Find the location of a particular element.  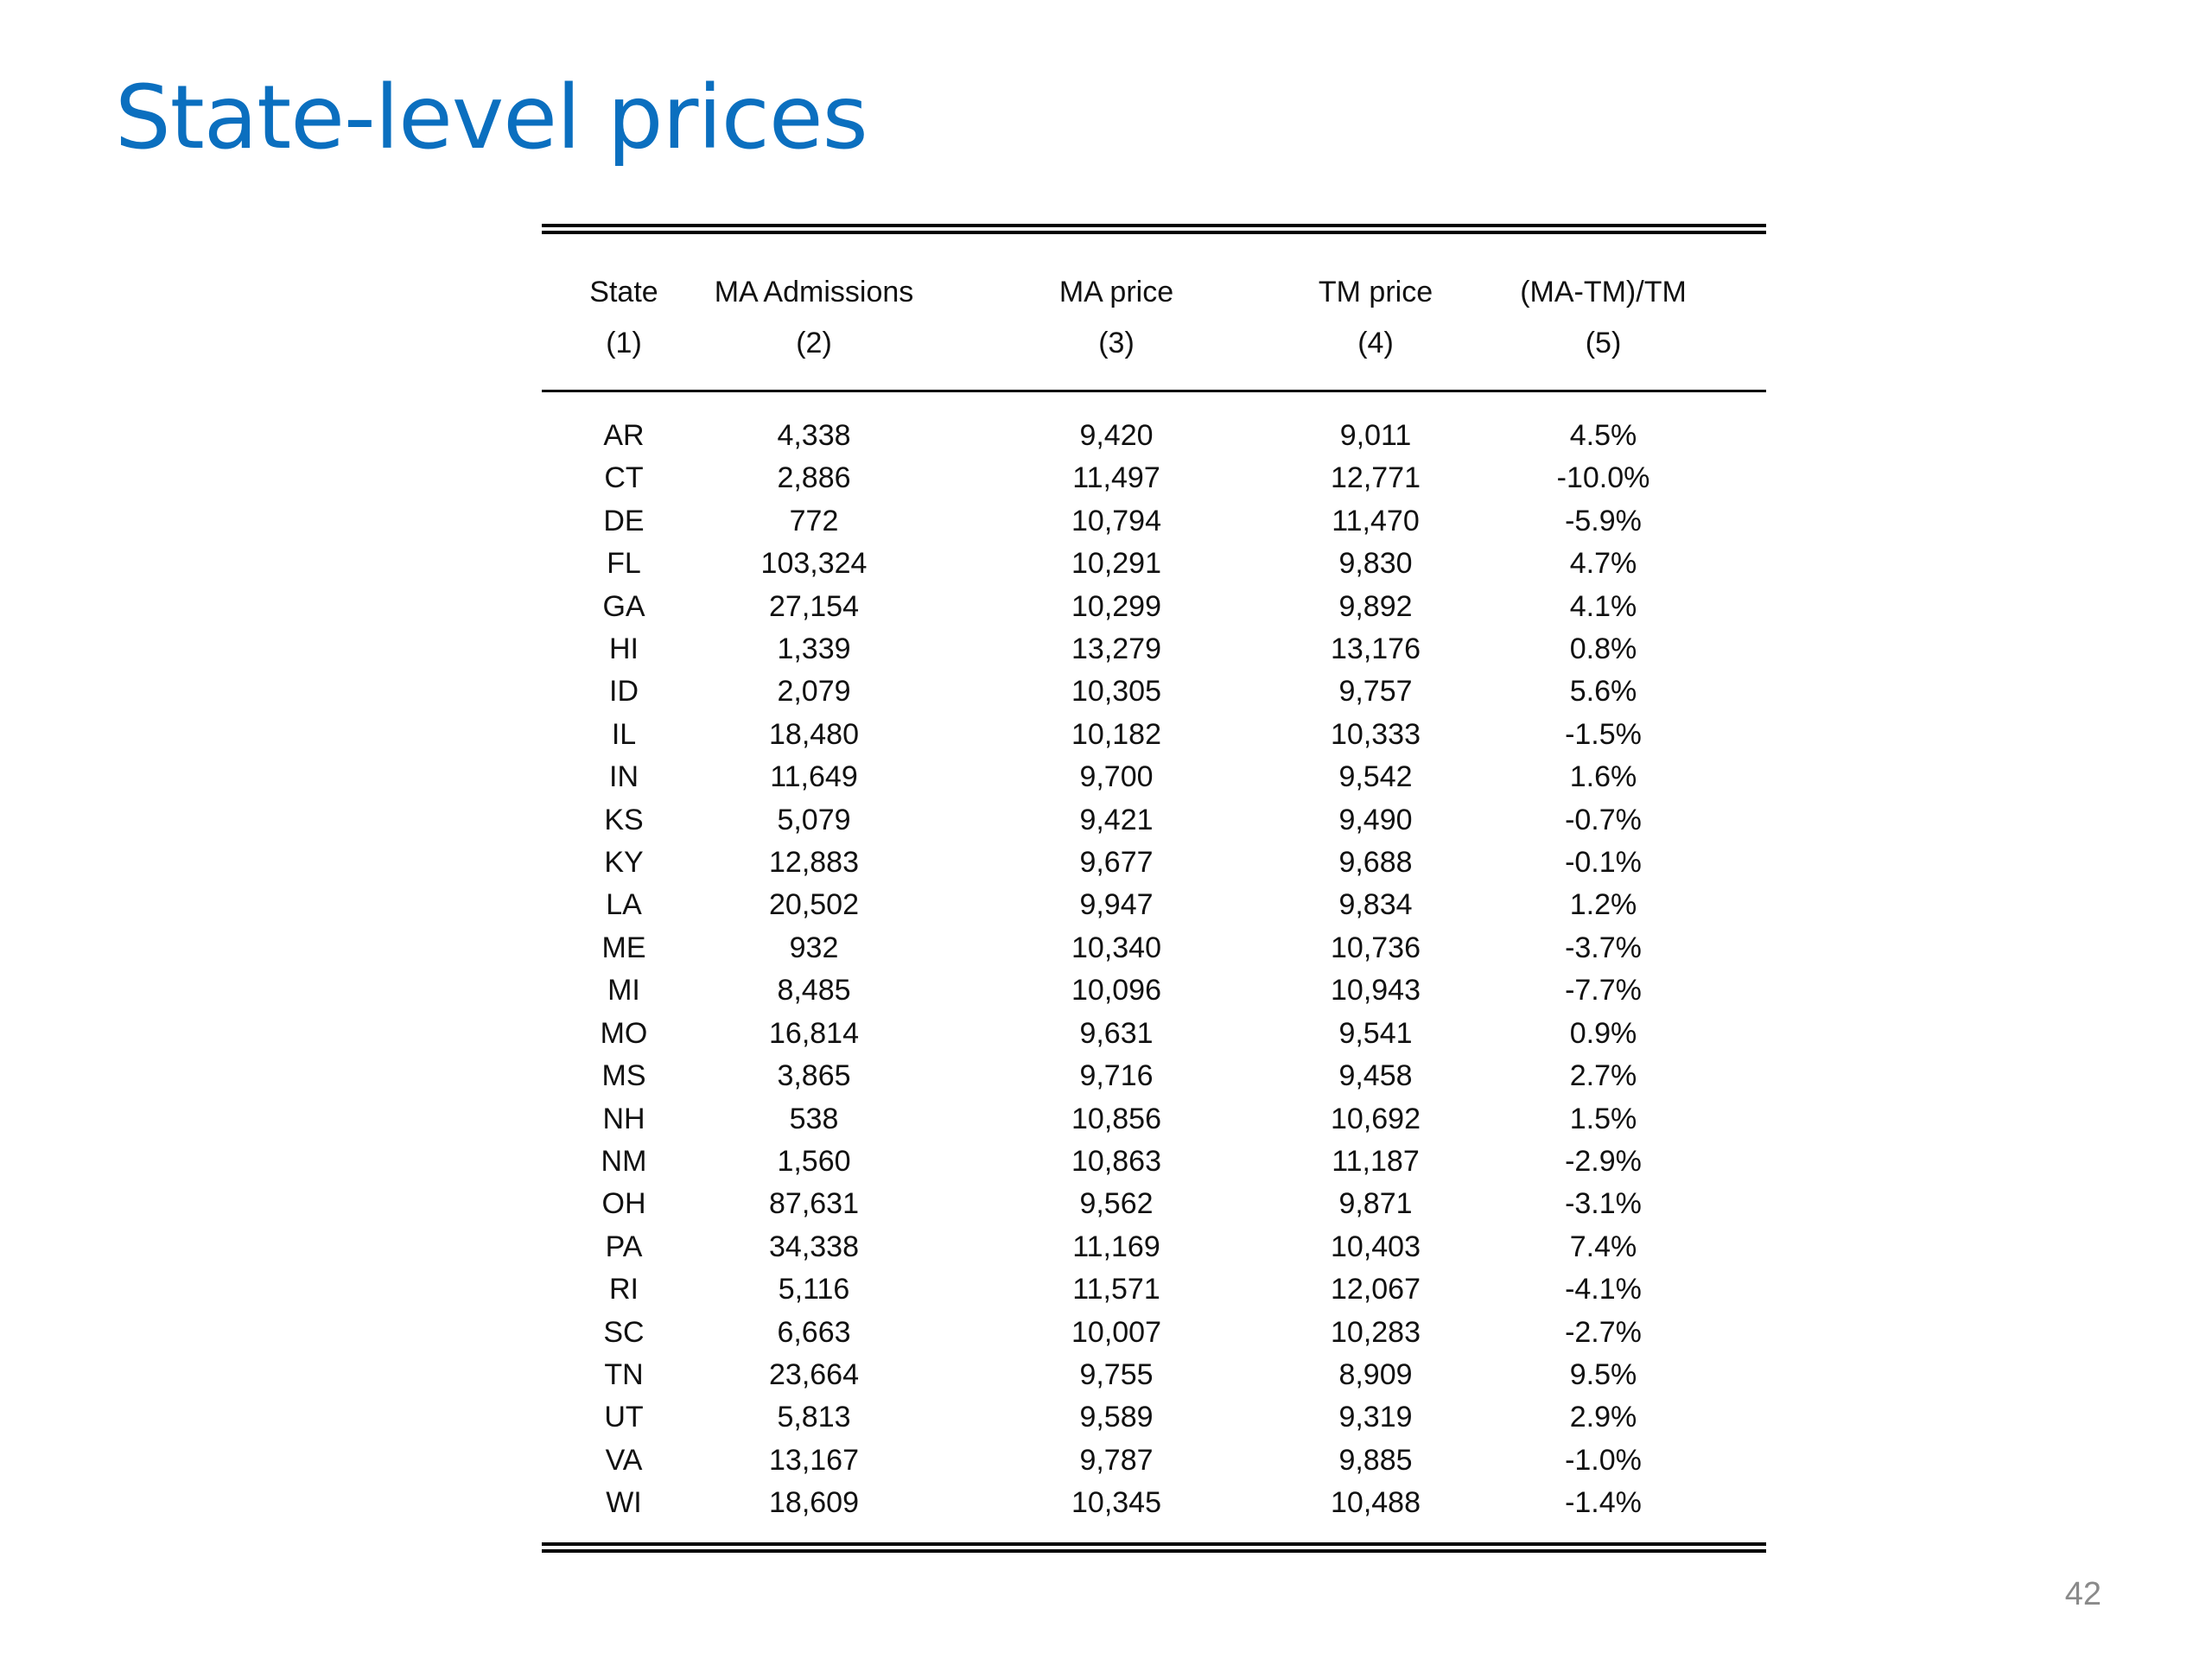

cell-ma-price: 9,700 is located at coordinates (1116, 777).